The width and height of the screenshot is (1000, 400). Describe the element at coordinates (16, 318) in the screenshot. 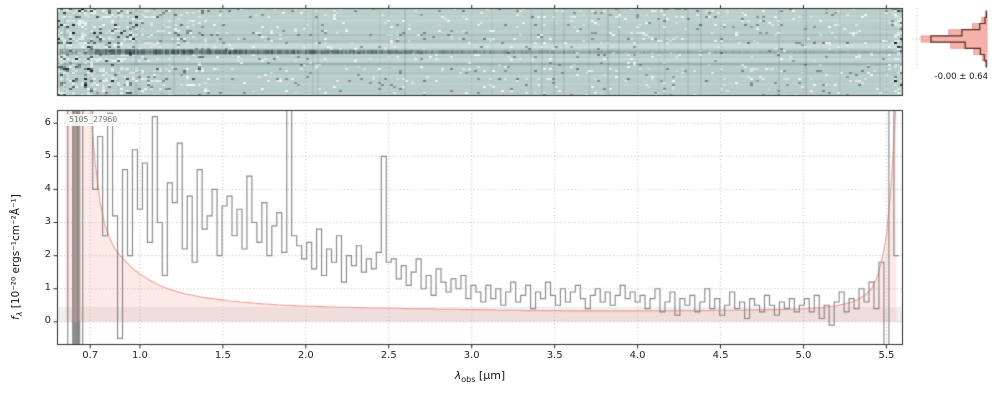

I see `y-axis-symbol: f` at that location.